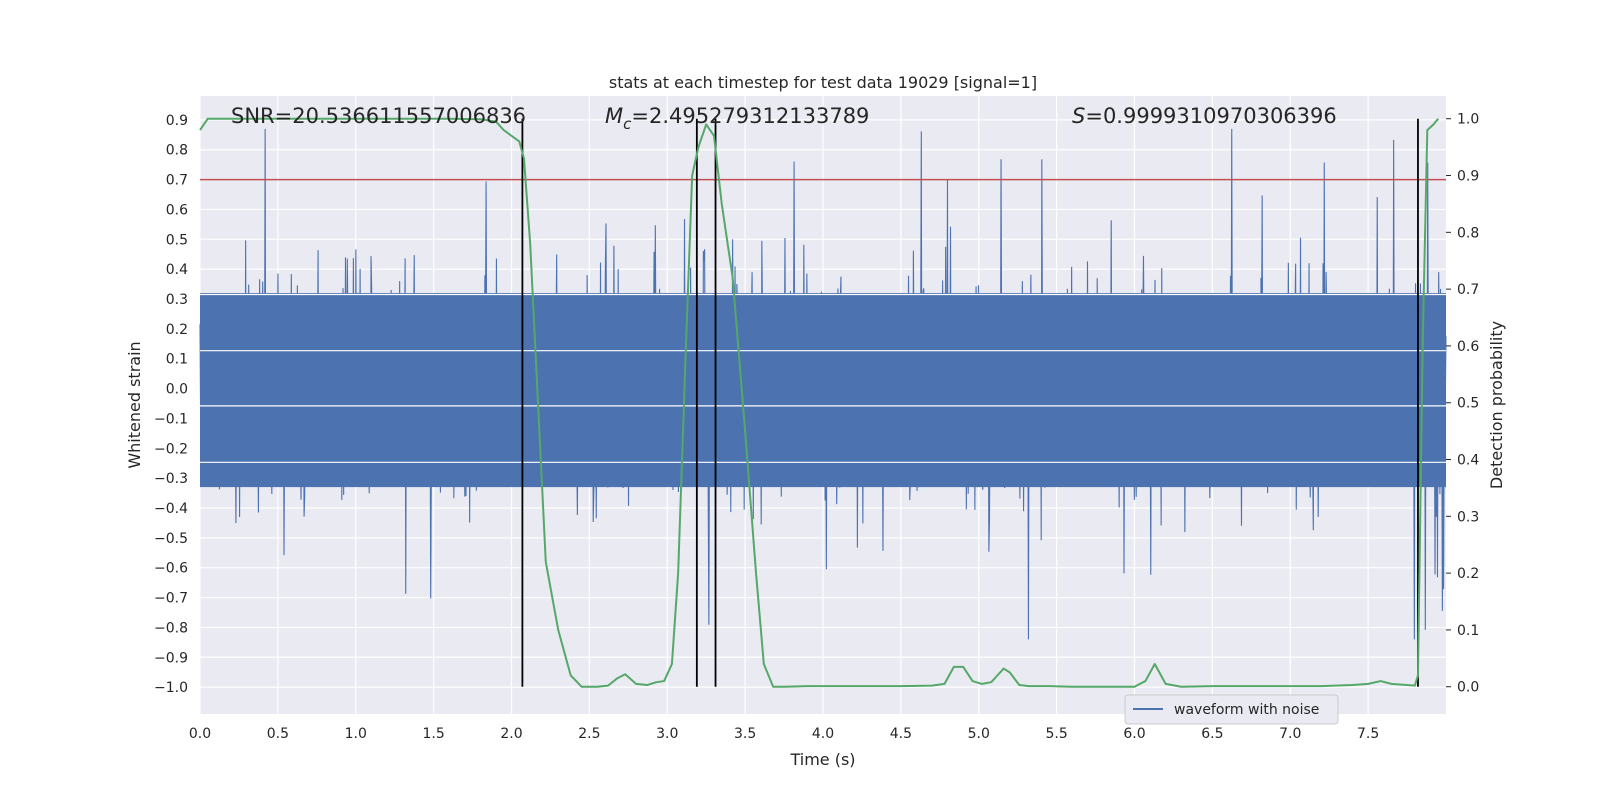  I want to click on chirp-mass-annotation: Mc=2.495279312133789, so click(737, 118).